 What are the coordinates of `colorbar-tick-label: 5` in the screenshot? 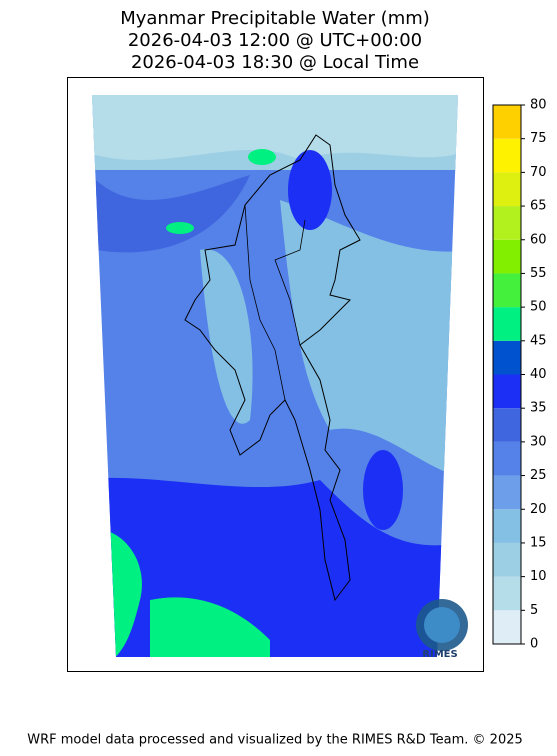 It's located at (534, 610).